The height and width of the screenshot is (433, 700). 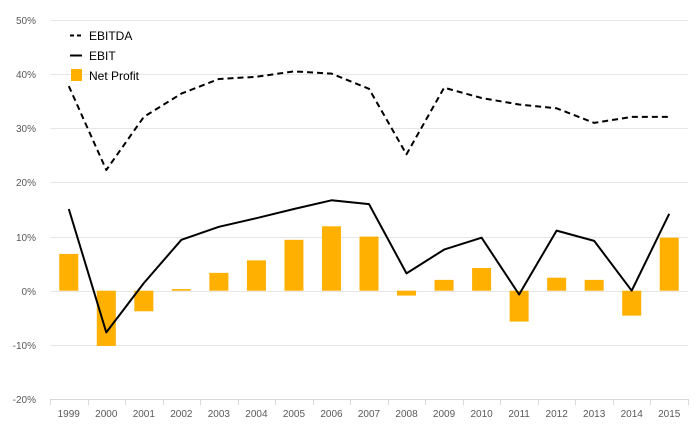 I want to click on y-tick-label: 0%, so click(x=29, y=292).